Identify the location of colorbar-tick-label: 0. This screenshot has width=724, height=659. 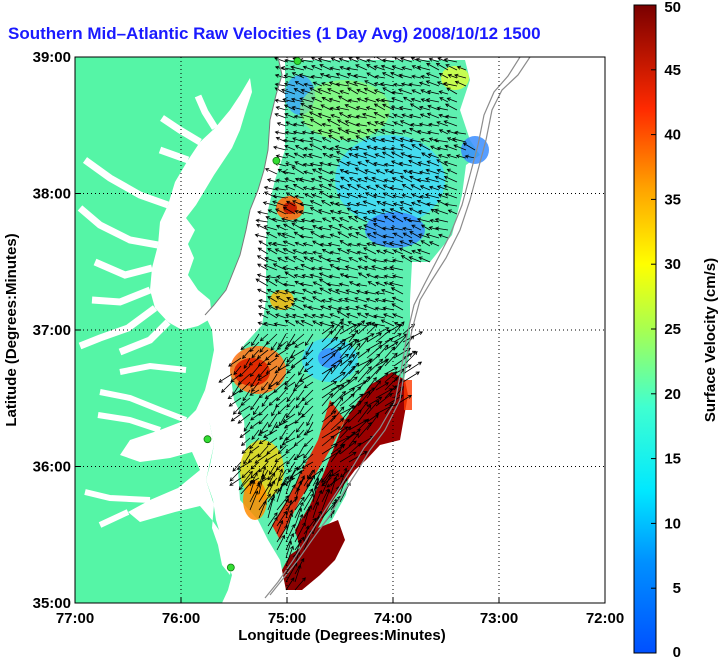
(677, 651).